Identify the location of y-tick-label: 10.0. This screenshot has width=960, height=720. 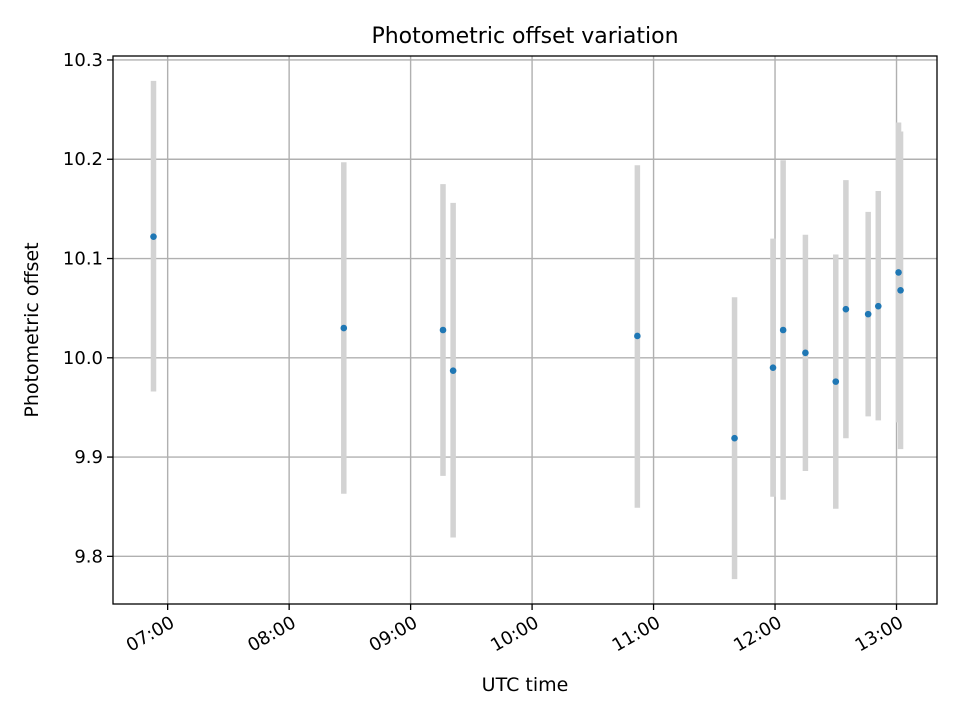
(83, 358).